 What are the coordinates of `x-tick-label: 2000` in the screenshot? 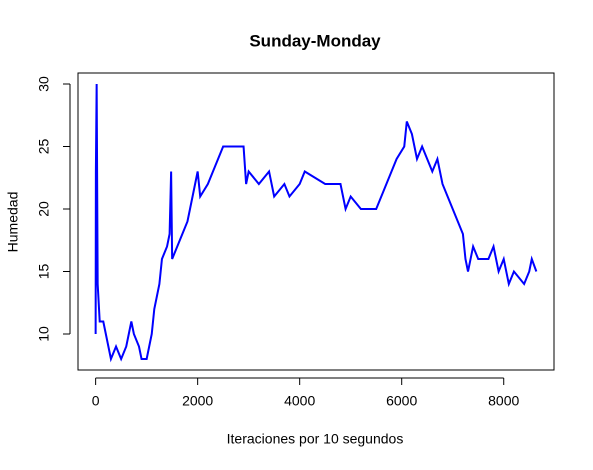 It's located at (197, 401).